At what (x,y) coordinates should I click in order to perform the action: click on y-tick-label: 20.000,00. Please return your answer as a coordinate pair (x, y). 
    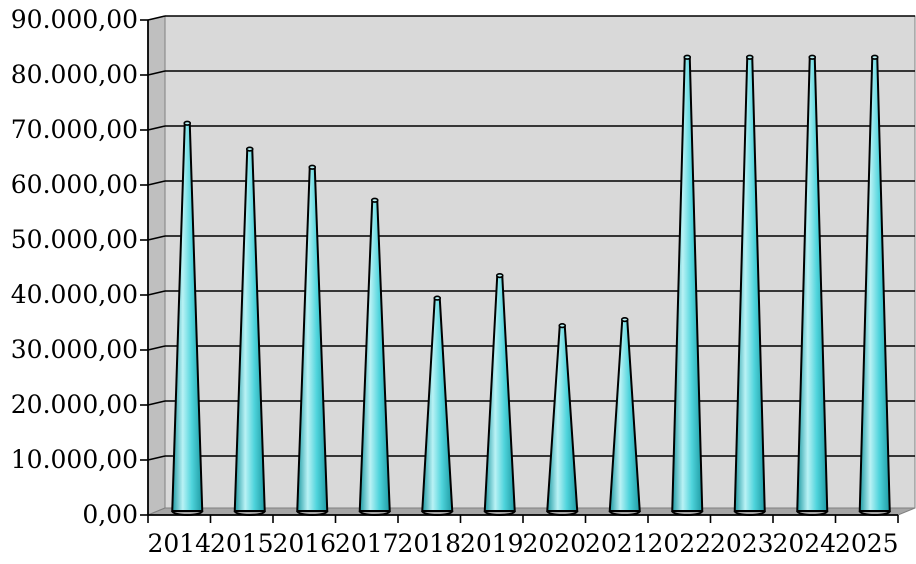
    Looking at the image, I should click on (74, 404).